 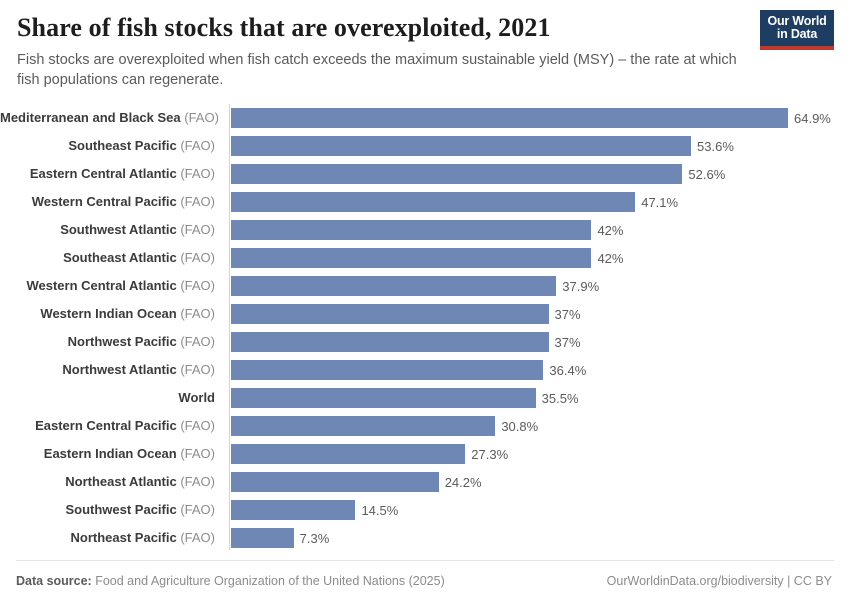 I want to click on bar-row-entity: Western Central Atlantic, so click(x=101, y=285).